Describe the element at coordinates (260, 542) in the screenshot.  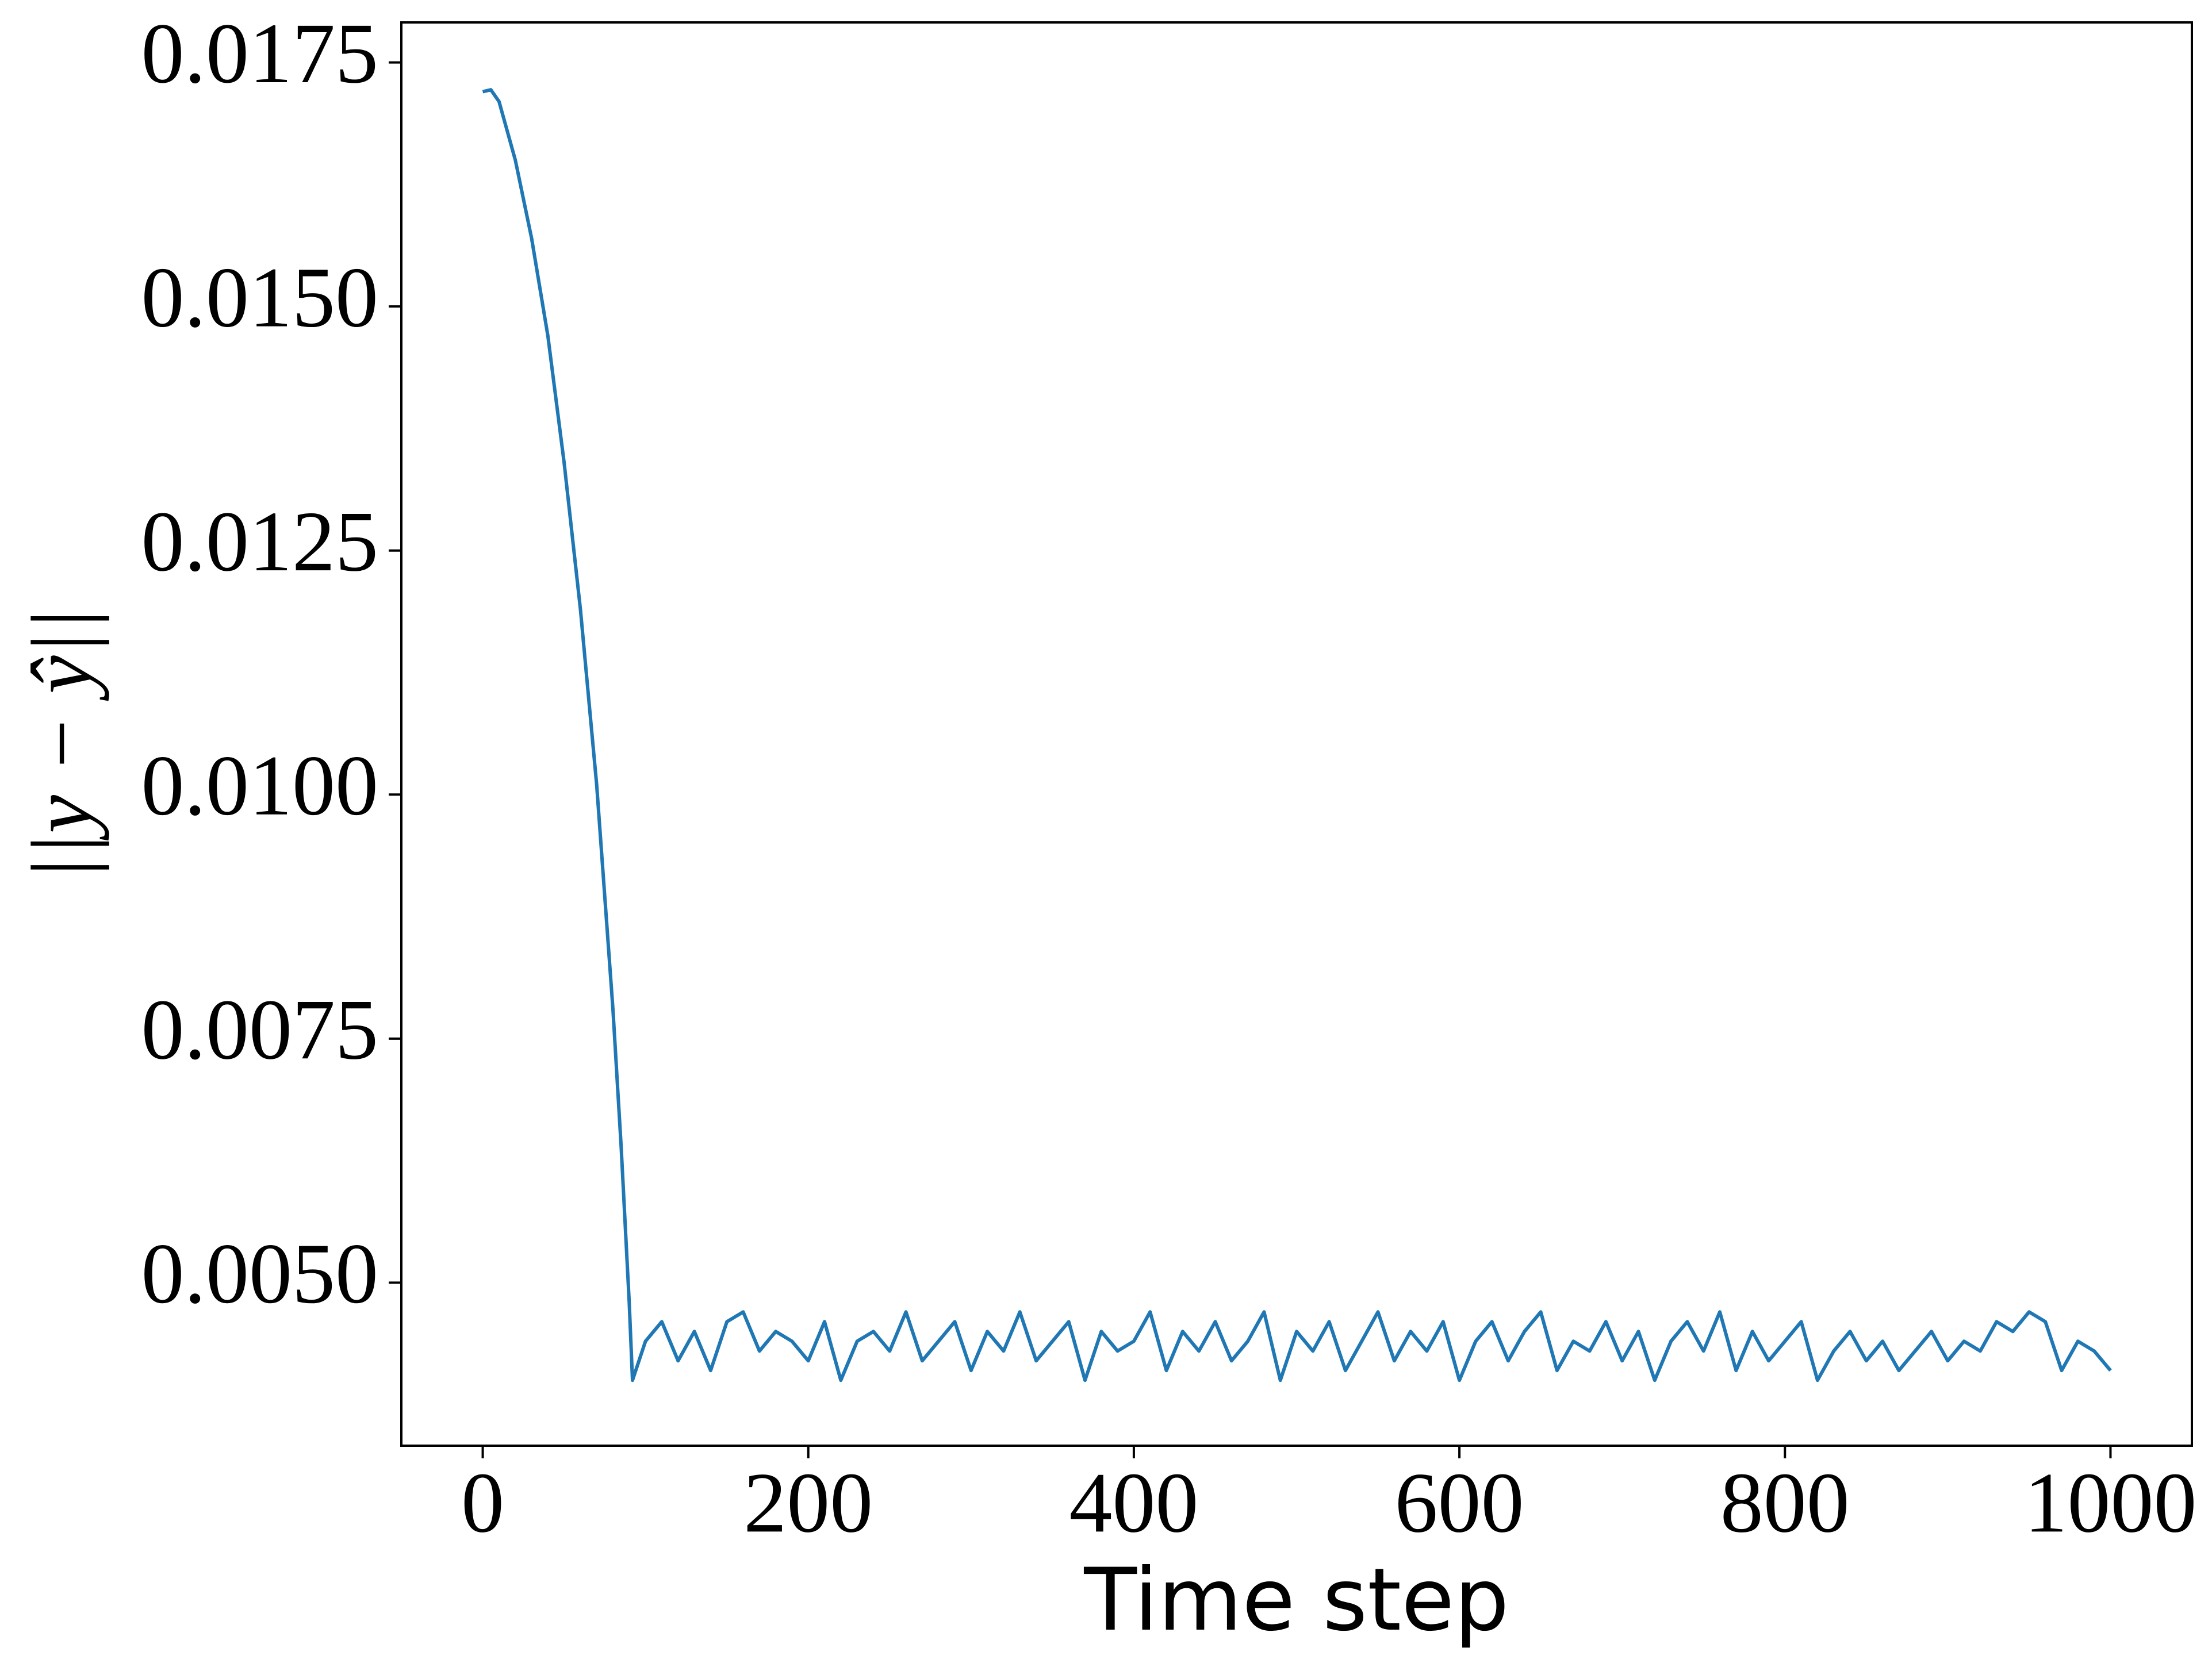
I see `y-tick-label: 0.0125` at that location.